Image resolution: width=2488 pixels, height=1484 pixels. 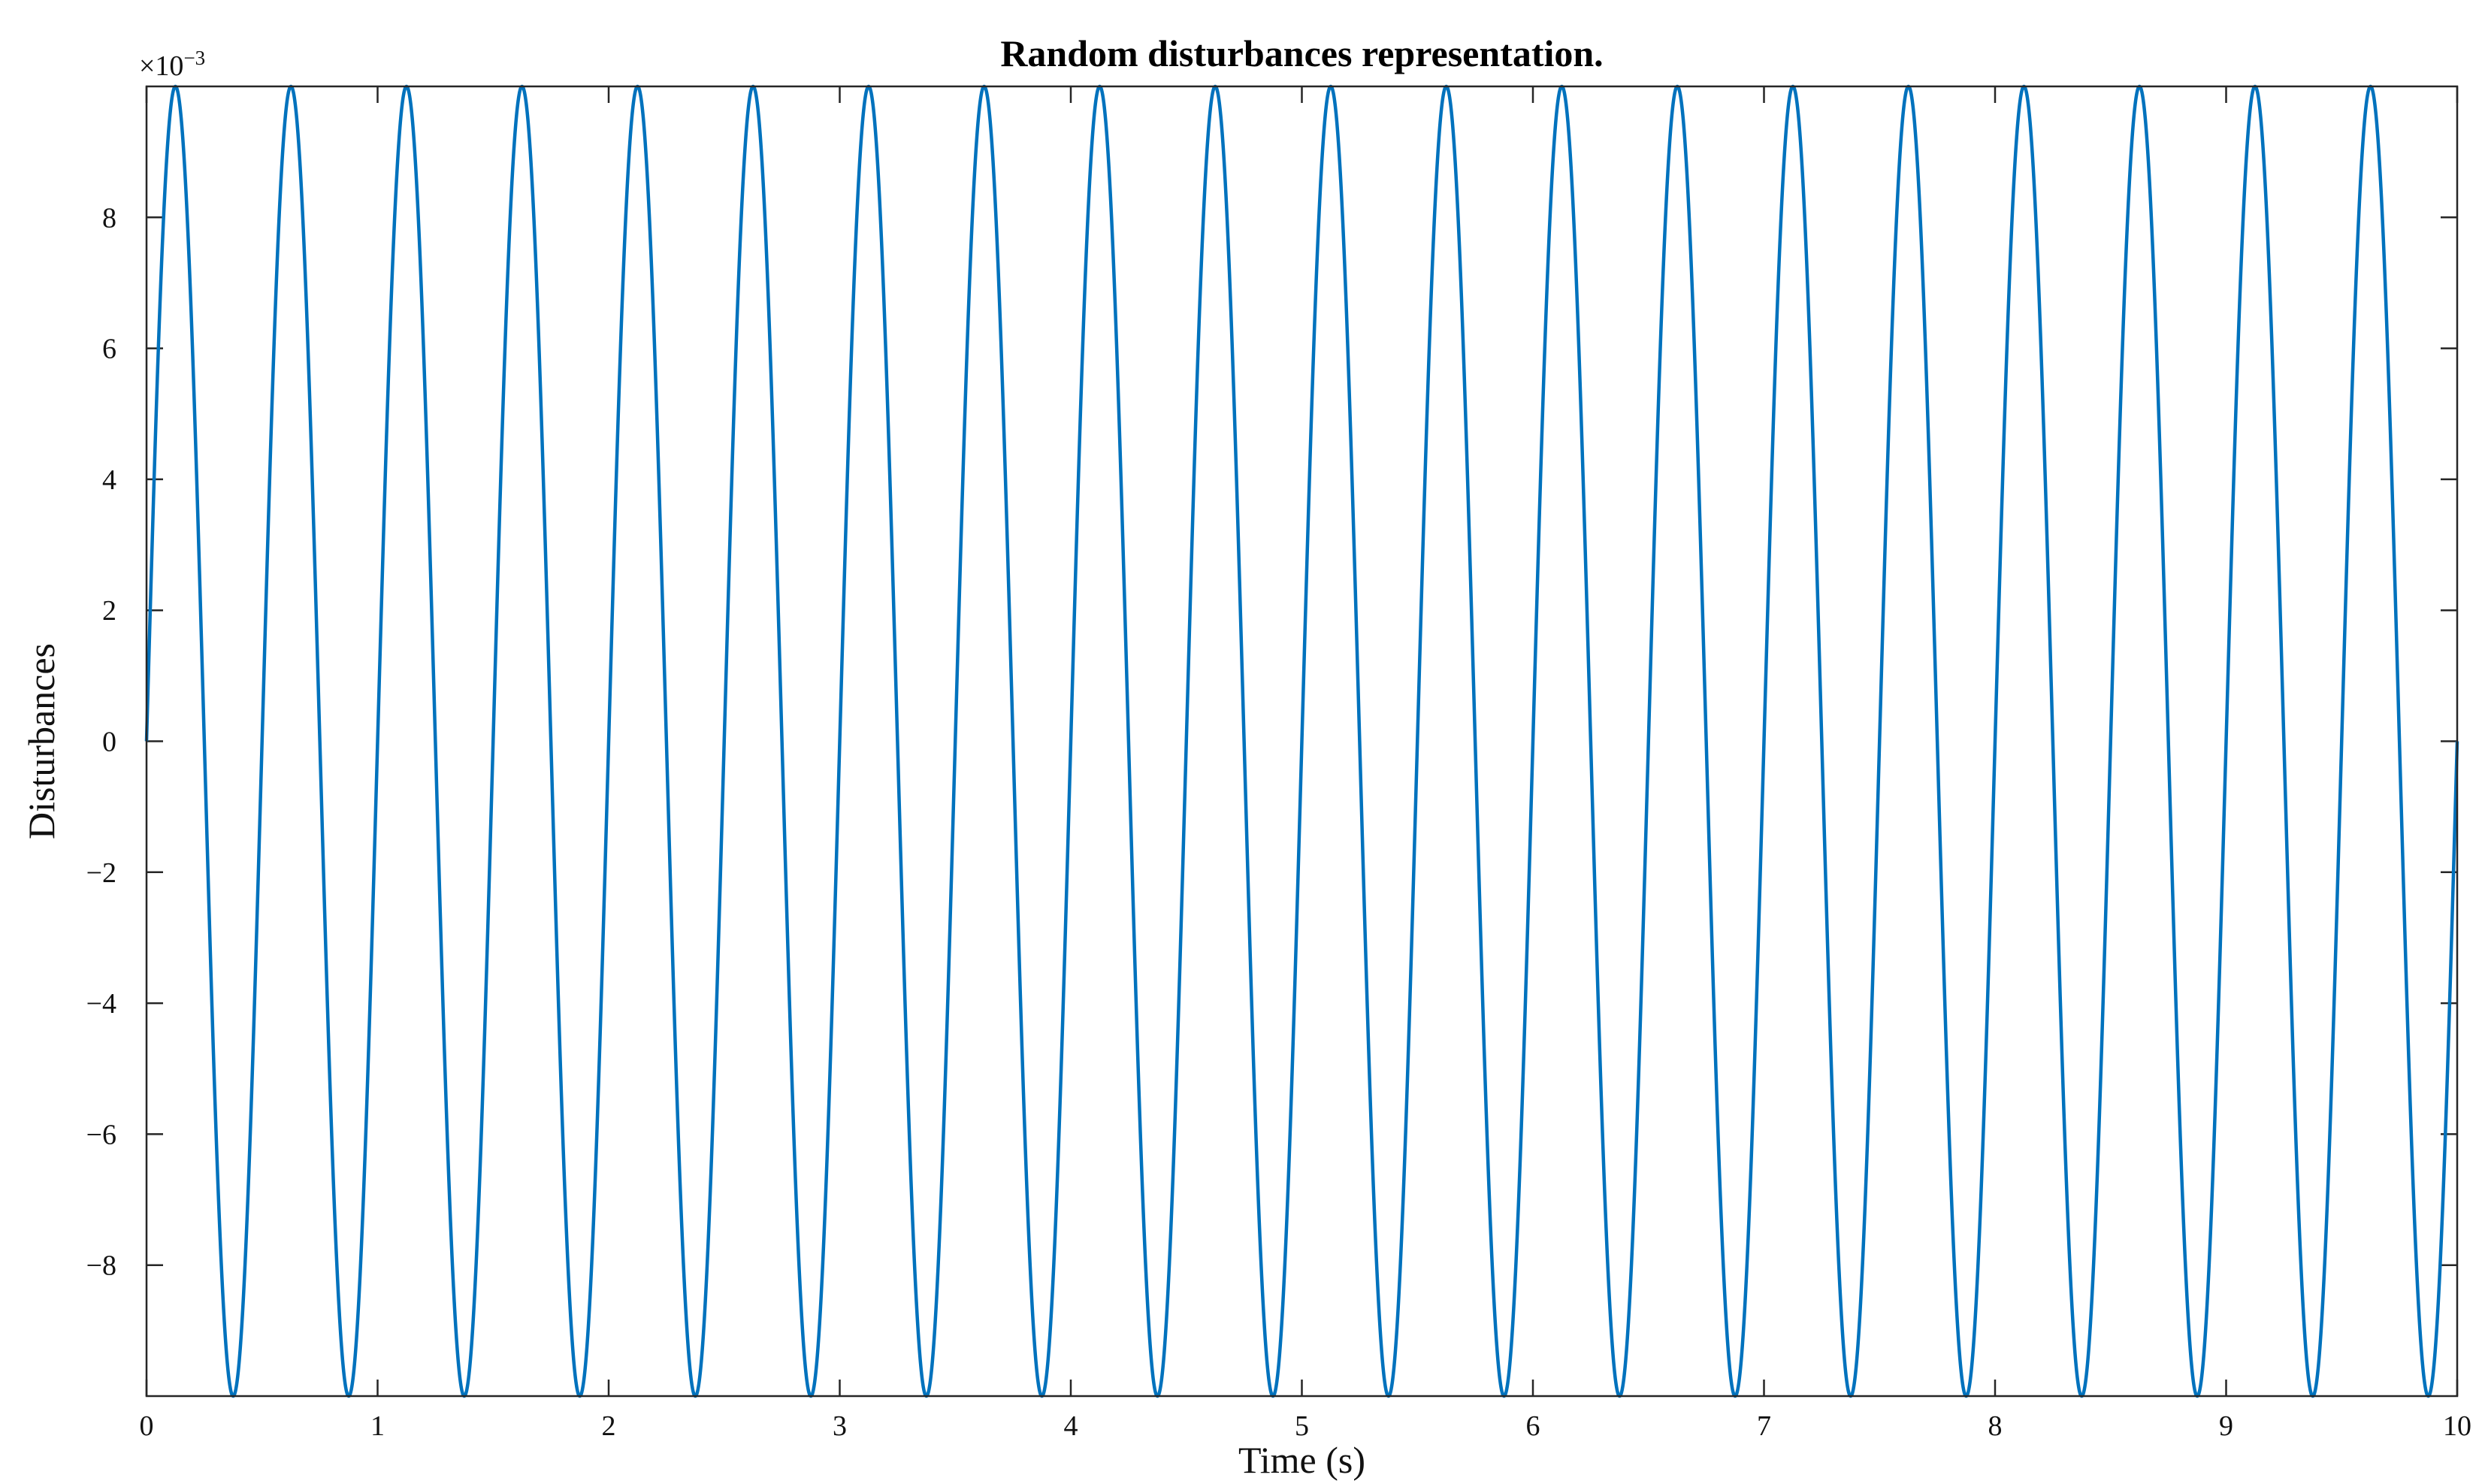 What do you see at coordinates (1302, 1426) in the screenshot?
I see `x-tick-label: 5` at bounding box center [1302, 1426].